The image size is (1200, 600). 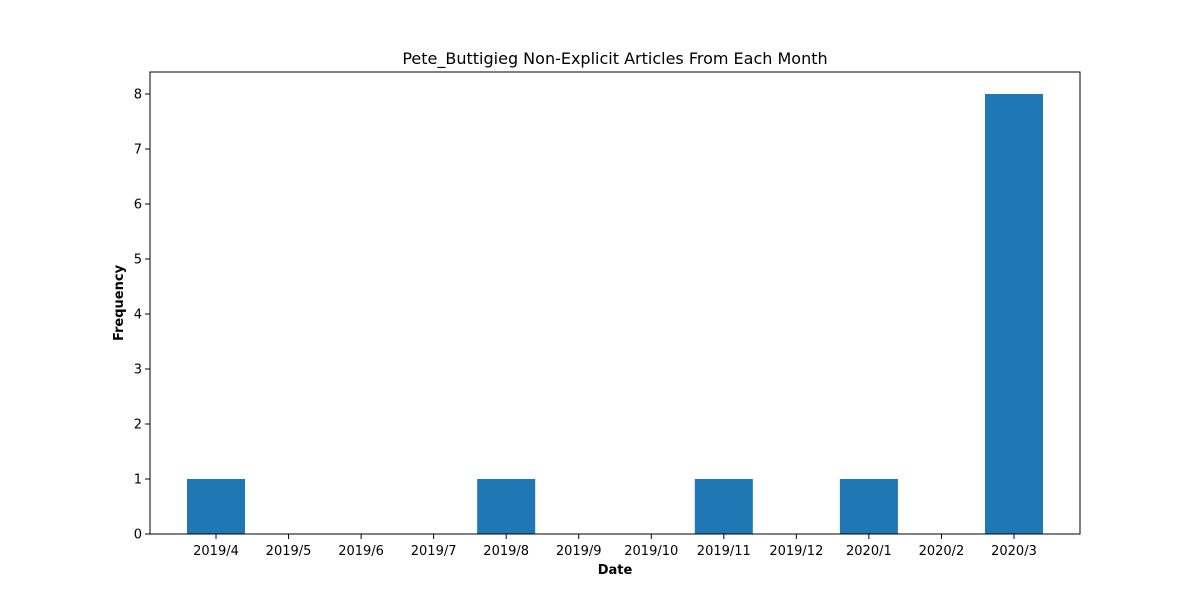 I want to click on y-tick-label: 7, so click(x=138, y=150).